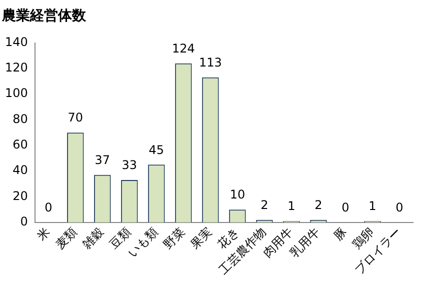  What do you see at coordinates (363, 238) in the screenshot?
I see `x-tick-label: 鶏卵` at bounding box center [363, 238].